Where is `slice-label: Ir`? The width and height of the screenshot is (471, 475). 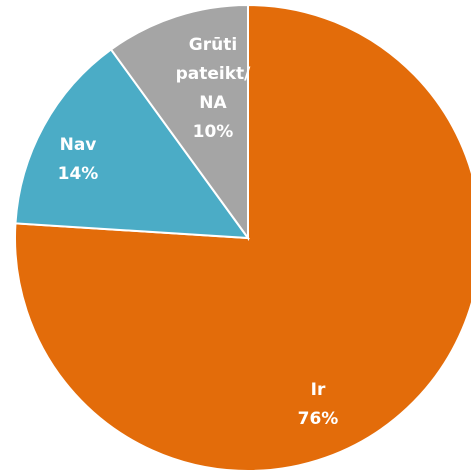 slice-label: Ir is located at coordinates (318, 390).